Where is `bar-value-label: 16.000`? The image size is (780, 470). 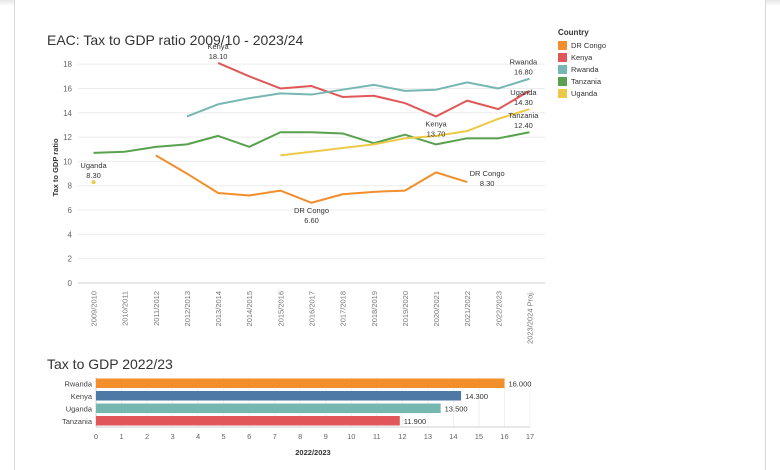
bar-value-label: 16.000 is located at coordinates (519, 383).